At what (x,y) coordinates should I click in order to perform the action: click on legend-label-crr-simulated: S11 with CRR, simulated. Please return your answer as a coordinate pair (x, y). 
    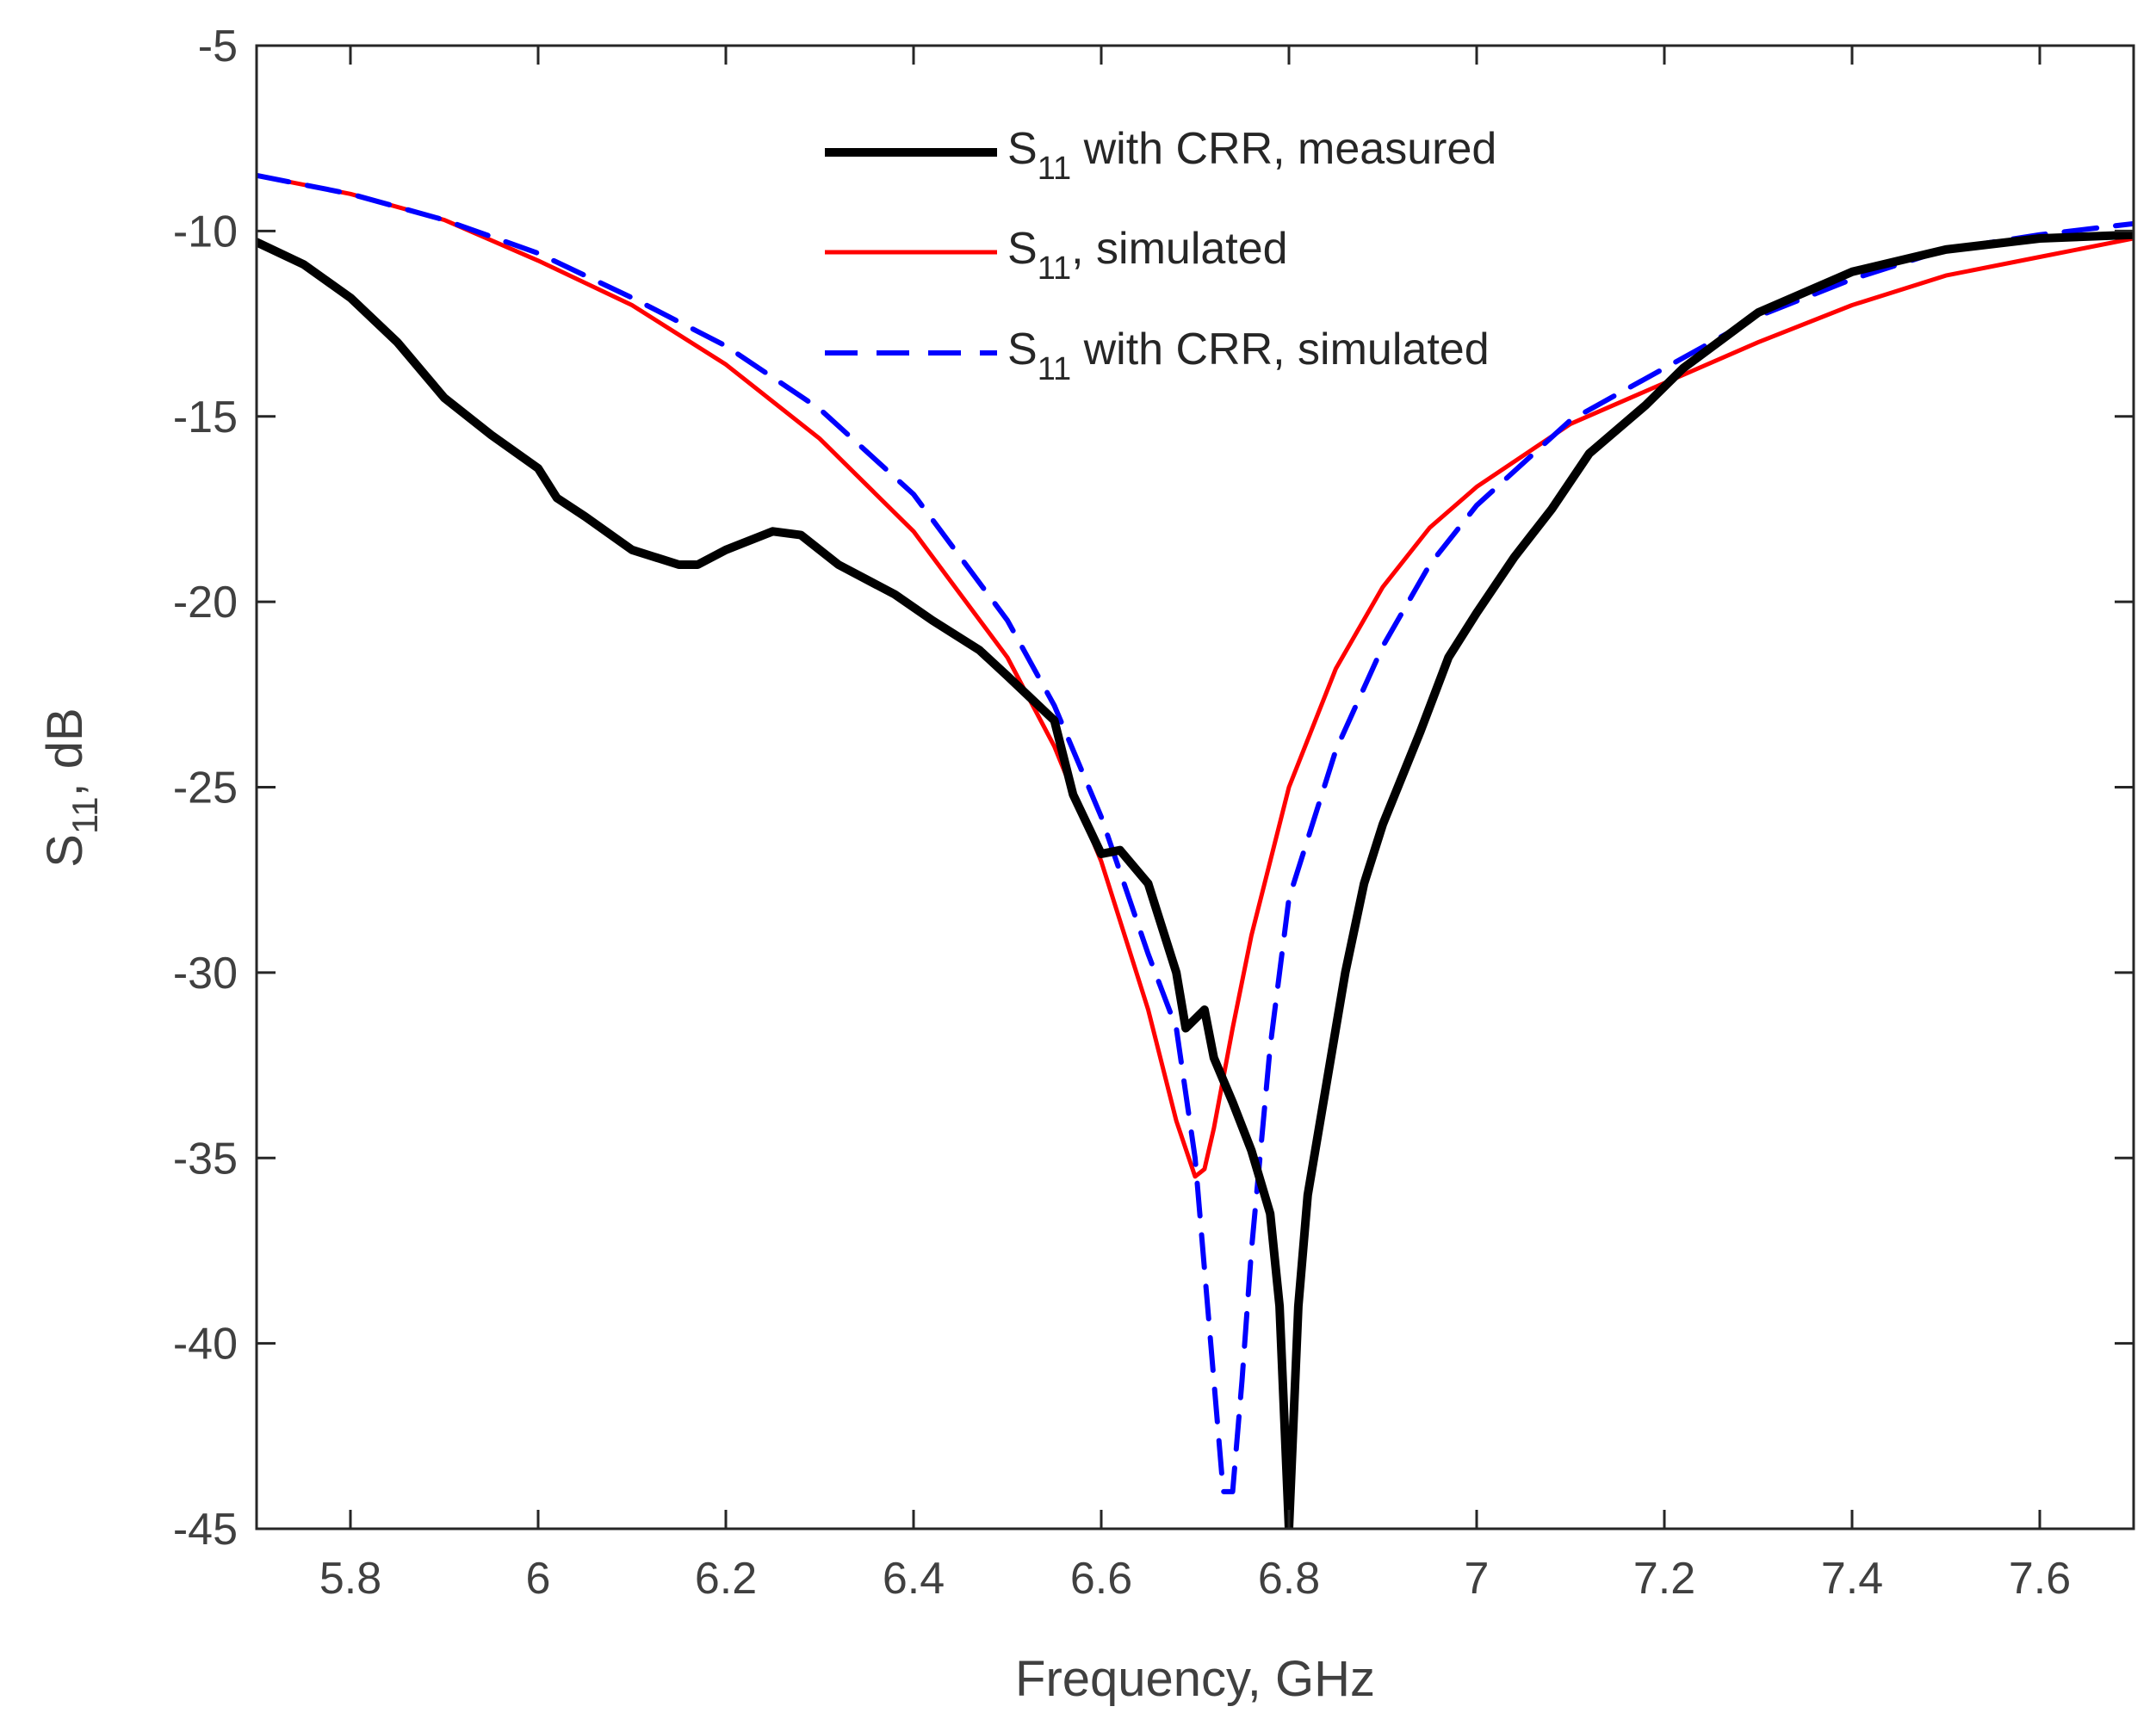
    Looking at the image, I should click on (1248, 356).